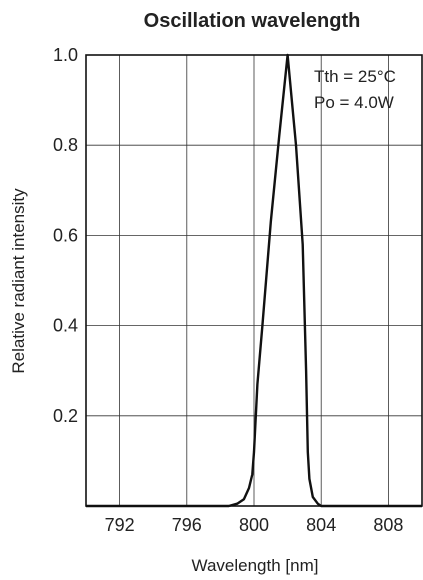  What do you see at coordinates (355, 76) in the screenshot?
I see `threshold-temperature-annotation: Tth = 25°C` at bounding box center [355, 76].